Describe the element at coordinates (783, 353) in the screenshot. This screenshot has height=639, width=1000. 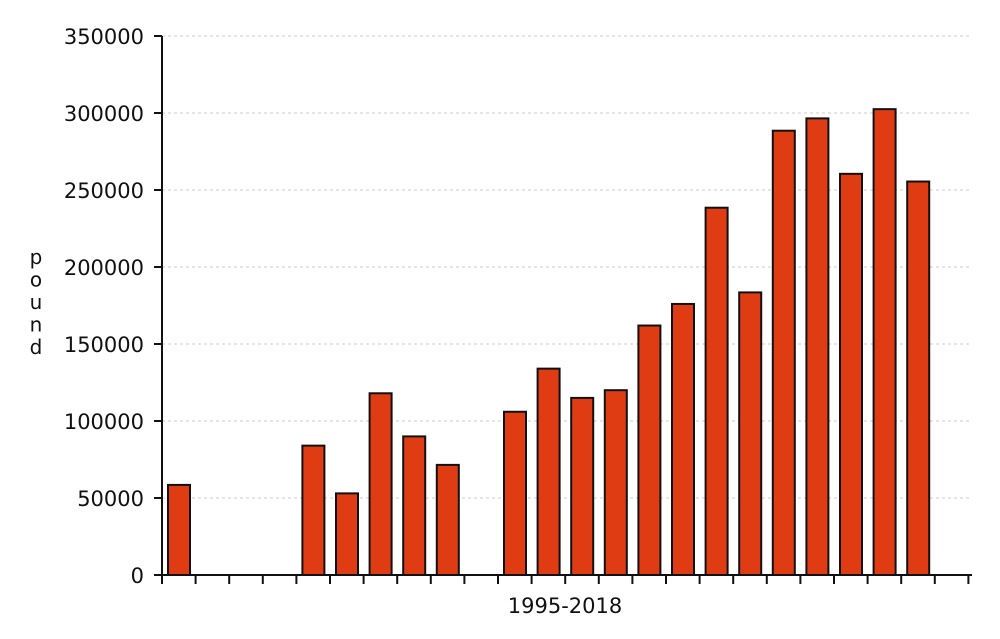
I see `bar-2013` at that location.